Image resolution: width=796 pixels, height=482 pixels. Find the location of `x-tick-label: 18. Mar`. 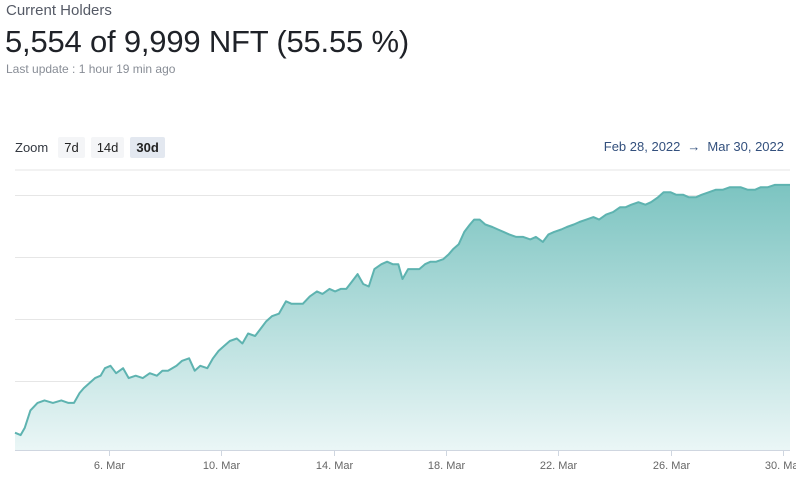

x-tick-label: 18. Mar is located at coordinates (447, 466).